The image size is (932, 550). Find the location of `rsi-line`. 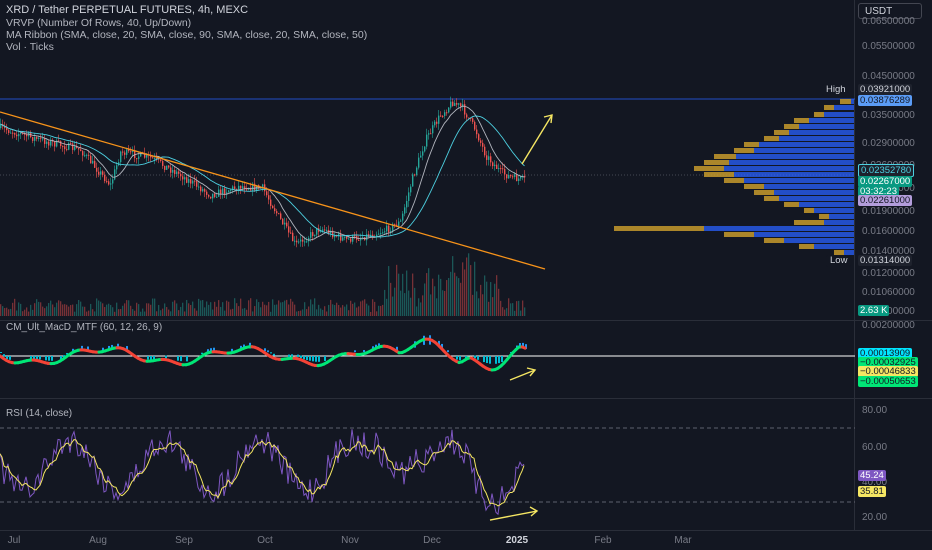

rsi-line is located at coordinates (262, 472).